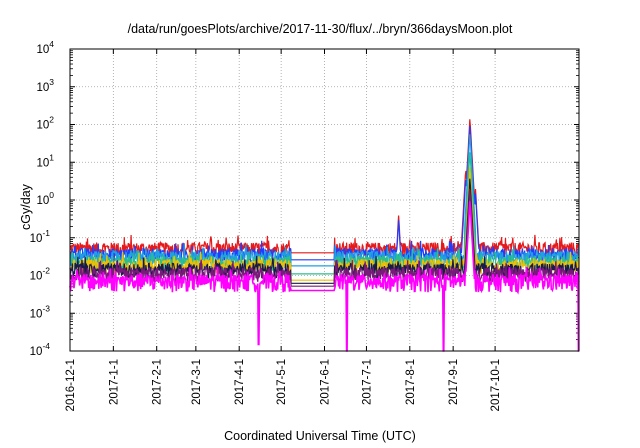 The height and width of the screenshot is (448, 640). What do you see at coordinates (71, 385) in the screenshot?
I see `x-tick-label: 2016-12-1` at bounding box center [71, 385].